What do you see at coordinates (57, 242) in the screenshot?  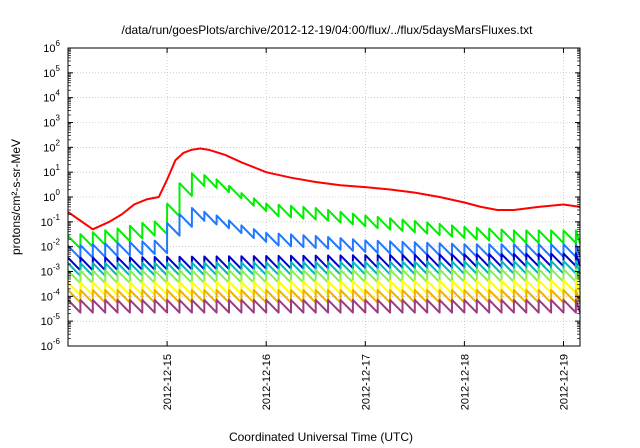 I see `y-tick-exponent: -2` at bounding box center [57, 242].